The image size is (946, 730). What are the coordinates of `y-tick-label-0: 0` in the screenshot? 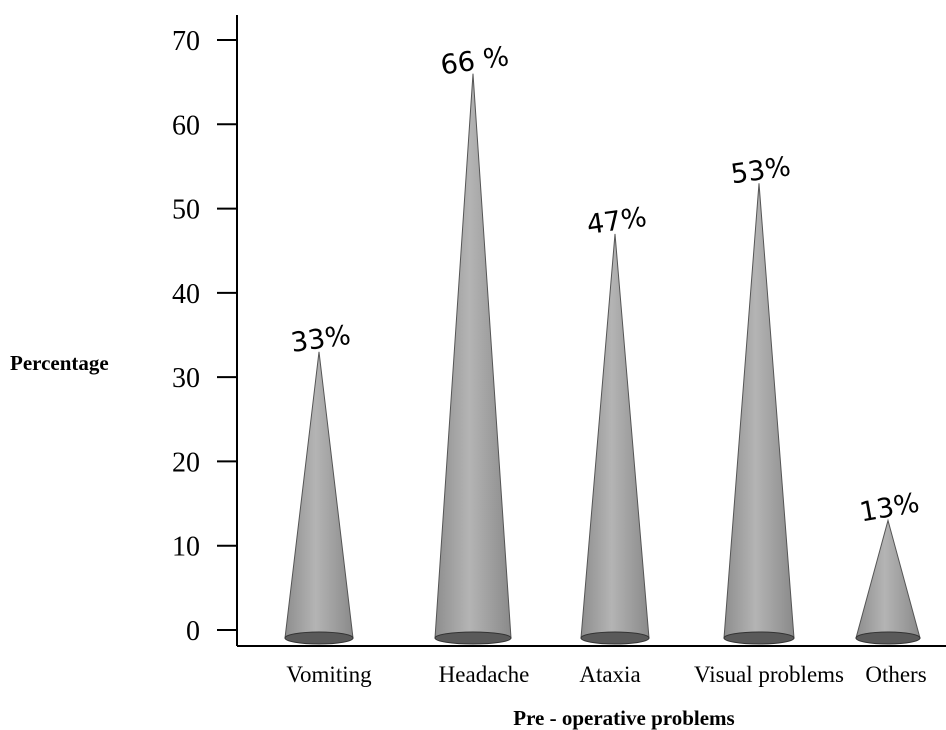 It's located at (193, 631).